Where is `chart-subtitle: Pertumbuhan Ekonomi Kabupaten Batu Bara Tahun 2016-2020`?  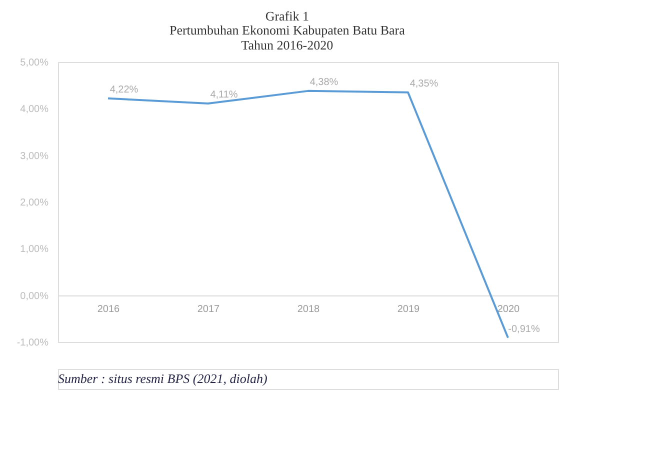
chart-subtitle: Pertumbuhan Ekonomi Kabupaten Batu Bara Tahun 2016-2020 is located at coordinates (287, 37).